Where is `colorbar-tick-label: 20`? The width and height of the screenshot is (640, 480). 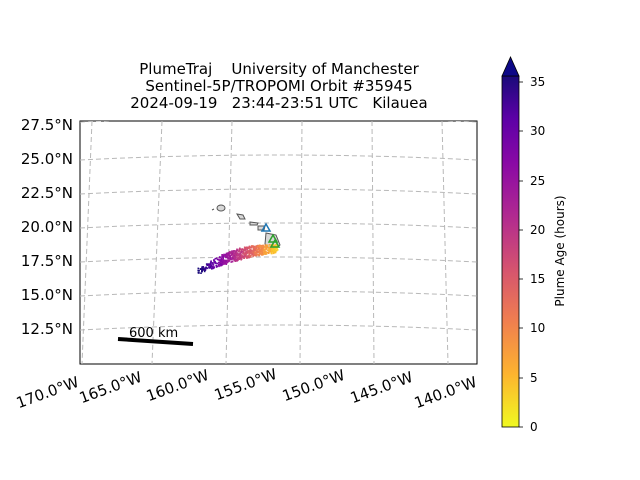 colorbar-tick-label: 20 is located at coordinates (537, 230).